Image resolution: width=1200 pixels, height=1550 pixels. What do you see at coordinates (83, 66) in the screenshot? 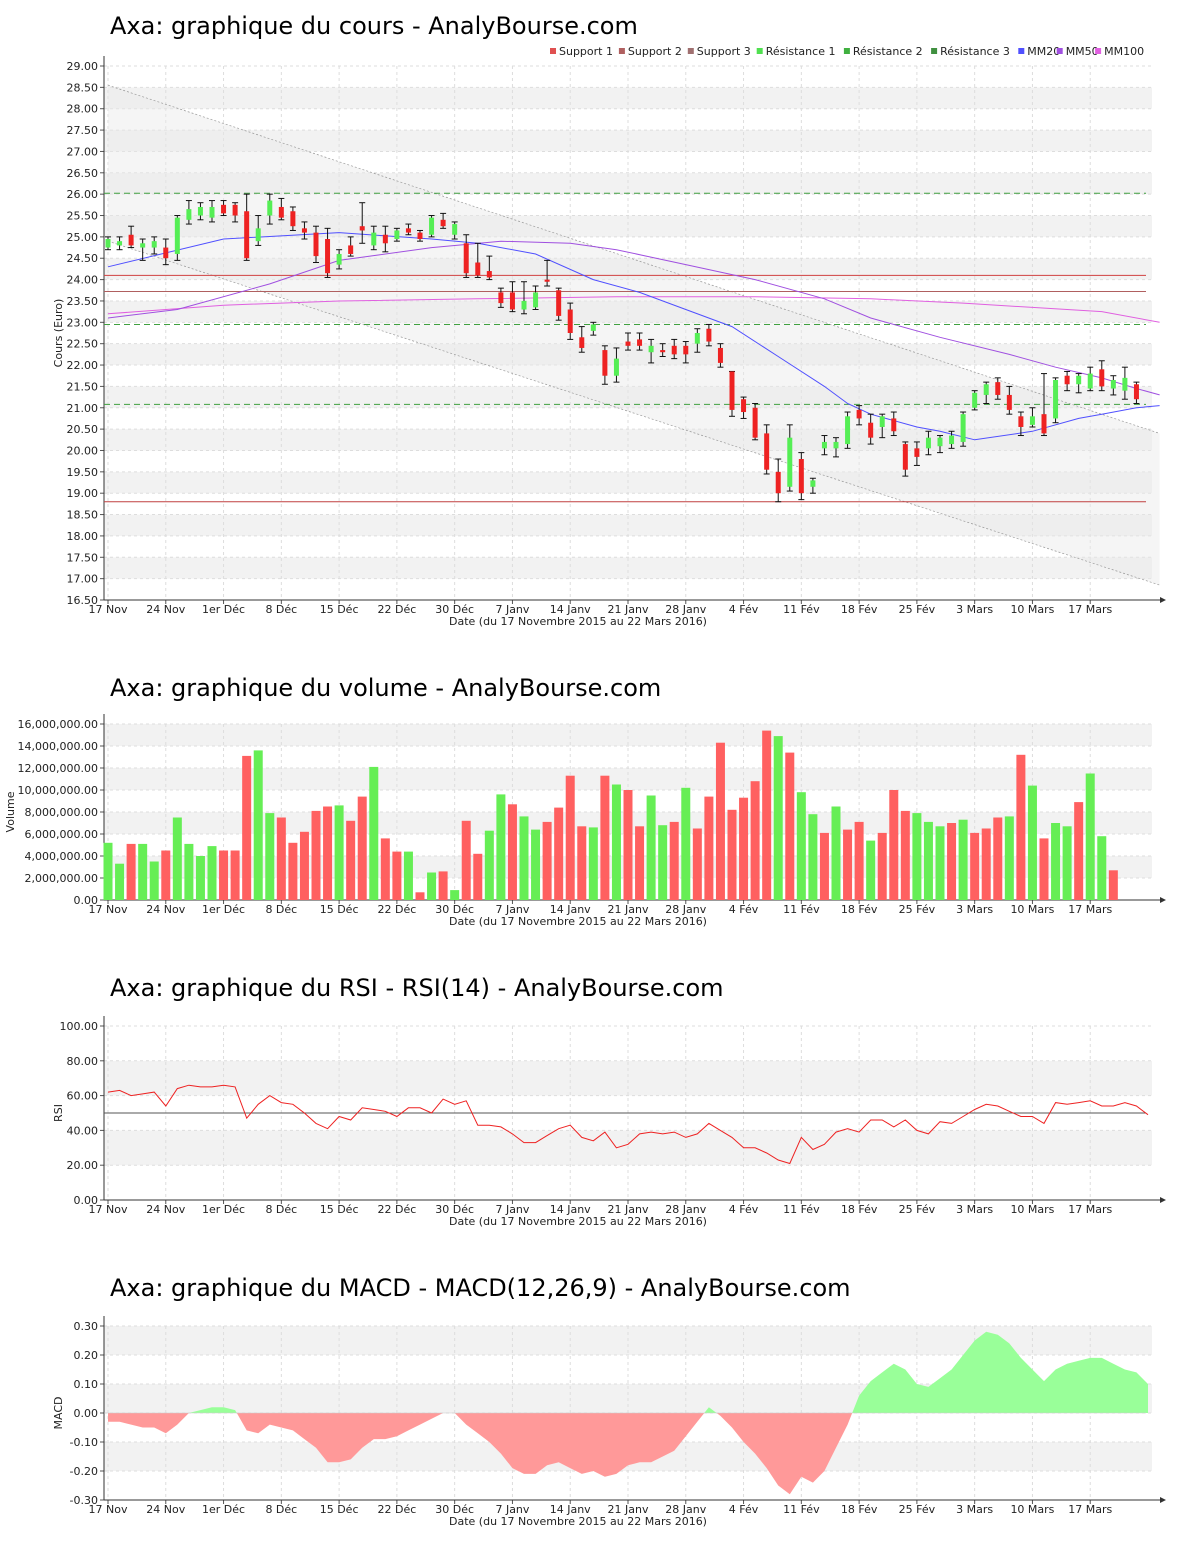
I see `y-tick-label: 29.00` at bounding box center [83, 66].